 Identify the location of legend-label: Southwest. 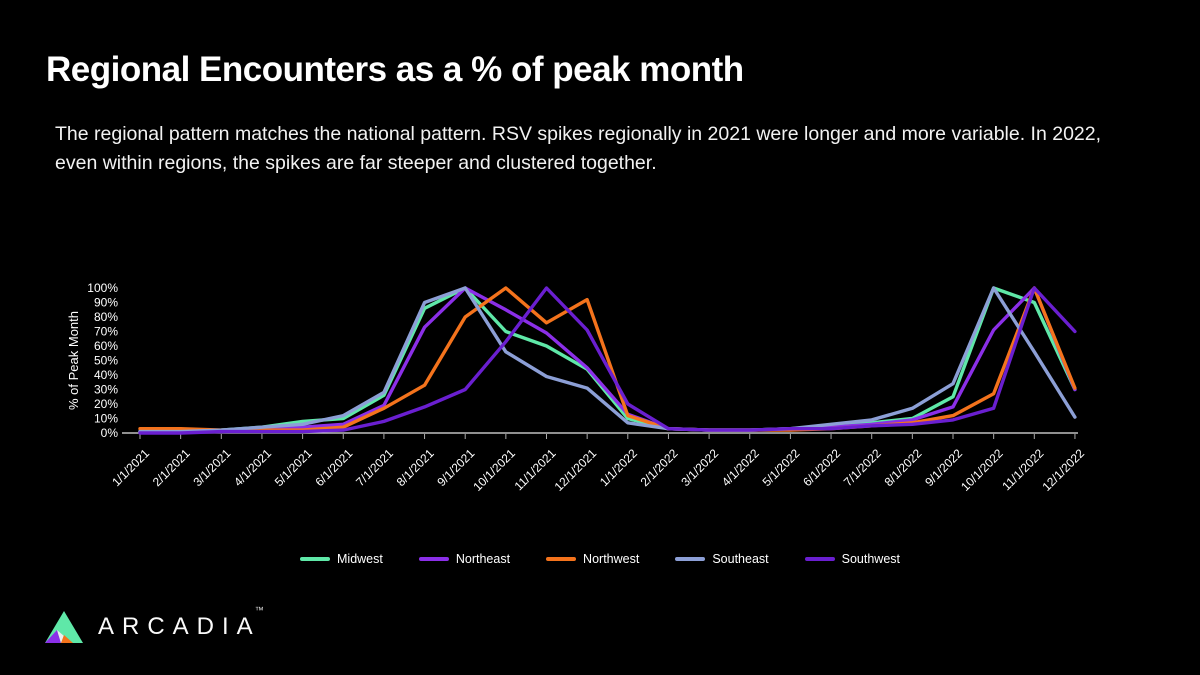
(870, 559).